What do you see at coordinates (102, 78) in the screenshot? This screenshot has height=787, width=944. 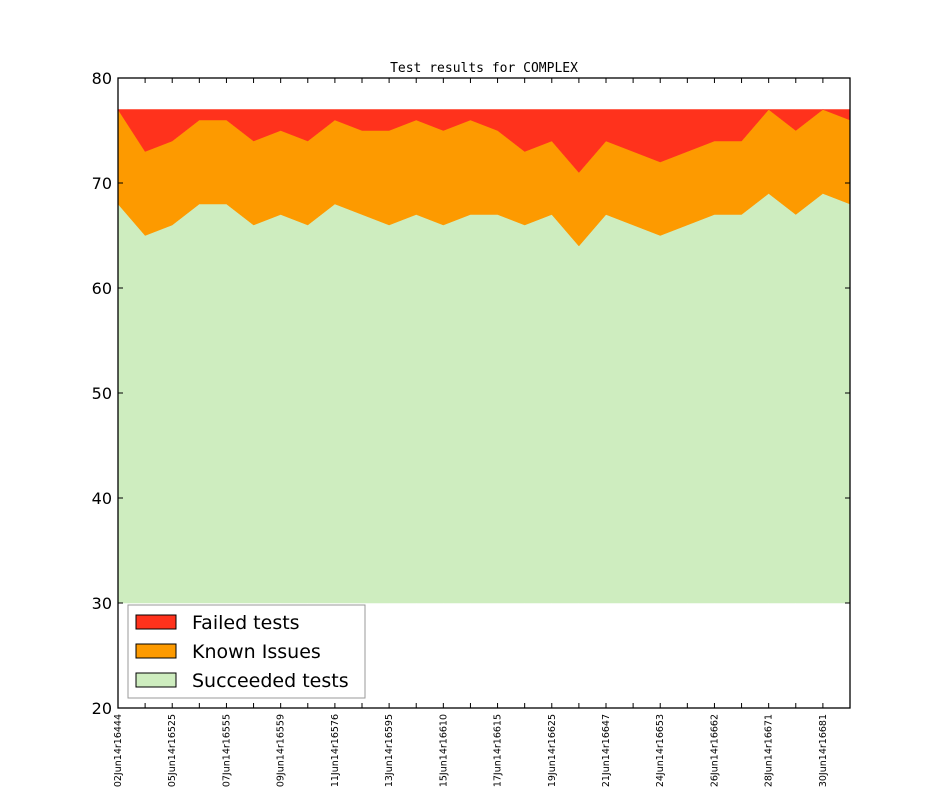 I see `y-tick-label: 80` at bounding box center [102, 78].